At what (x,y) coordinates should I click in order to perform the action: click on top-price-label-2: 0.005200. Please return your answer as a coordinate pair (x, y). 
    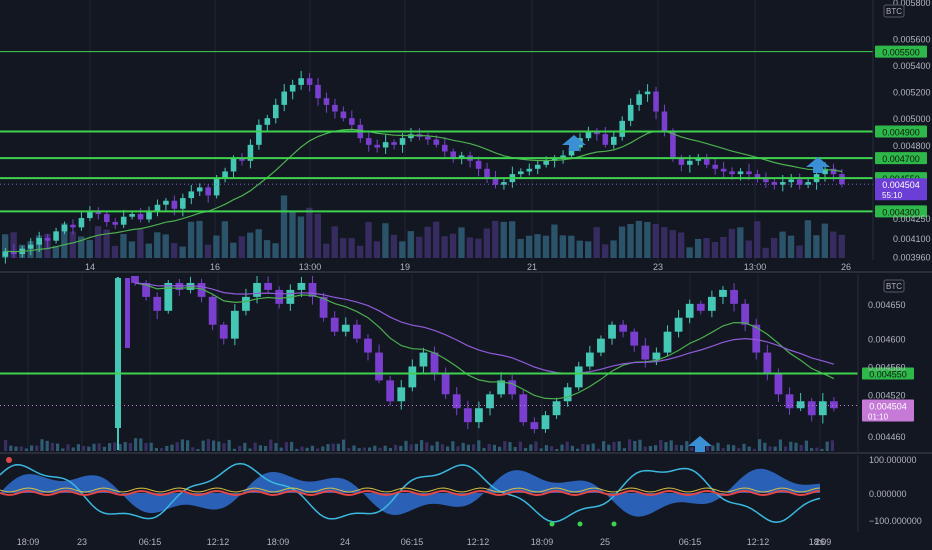
    Looking at the image, I should click on (912, 93).